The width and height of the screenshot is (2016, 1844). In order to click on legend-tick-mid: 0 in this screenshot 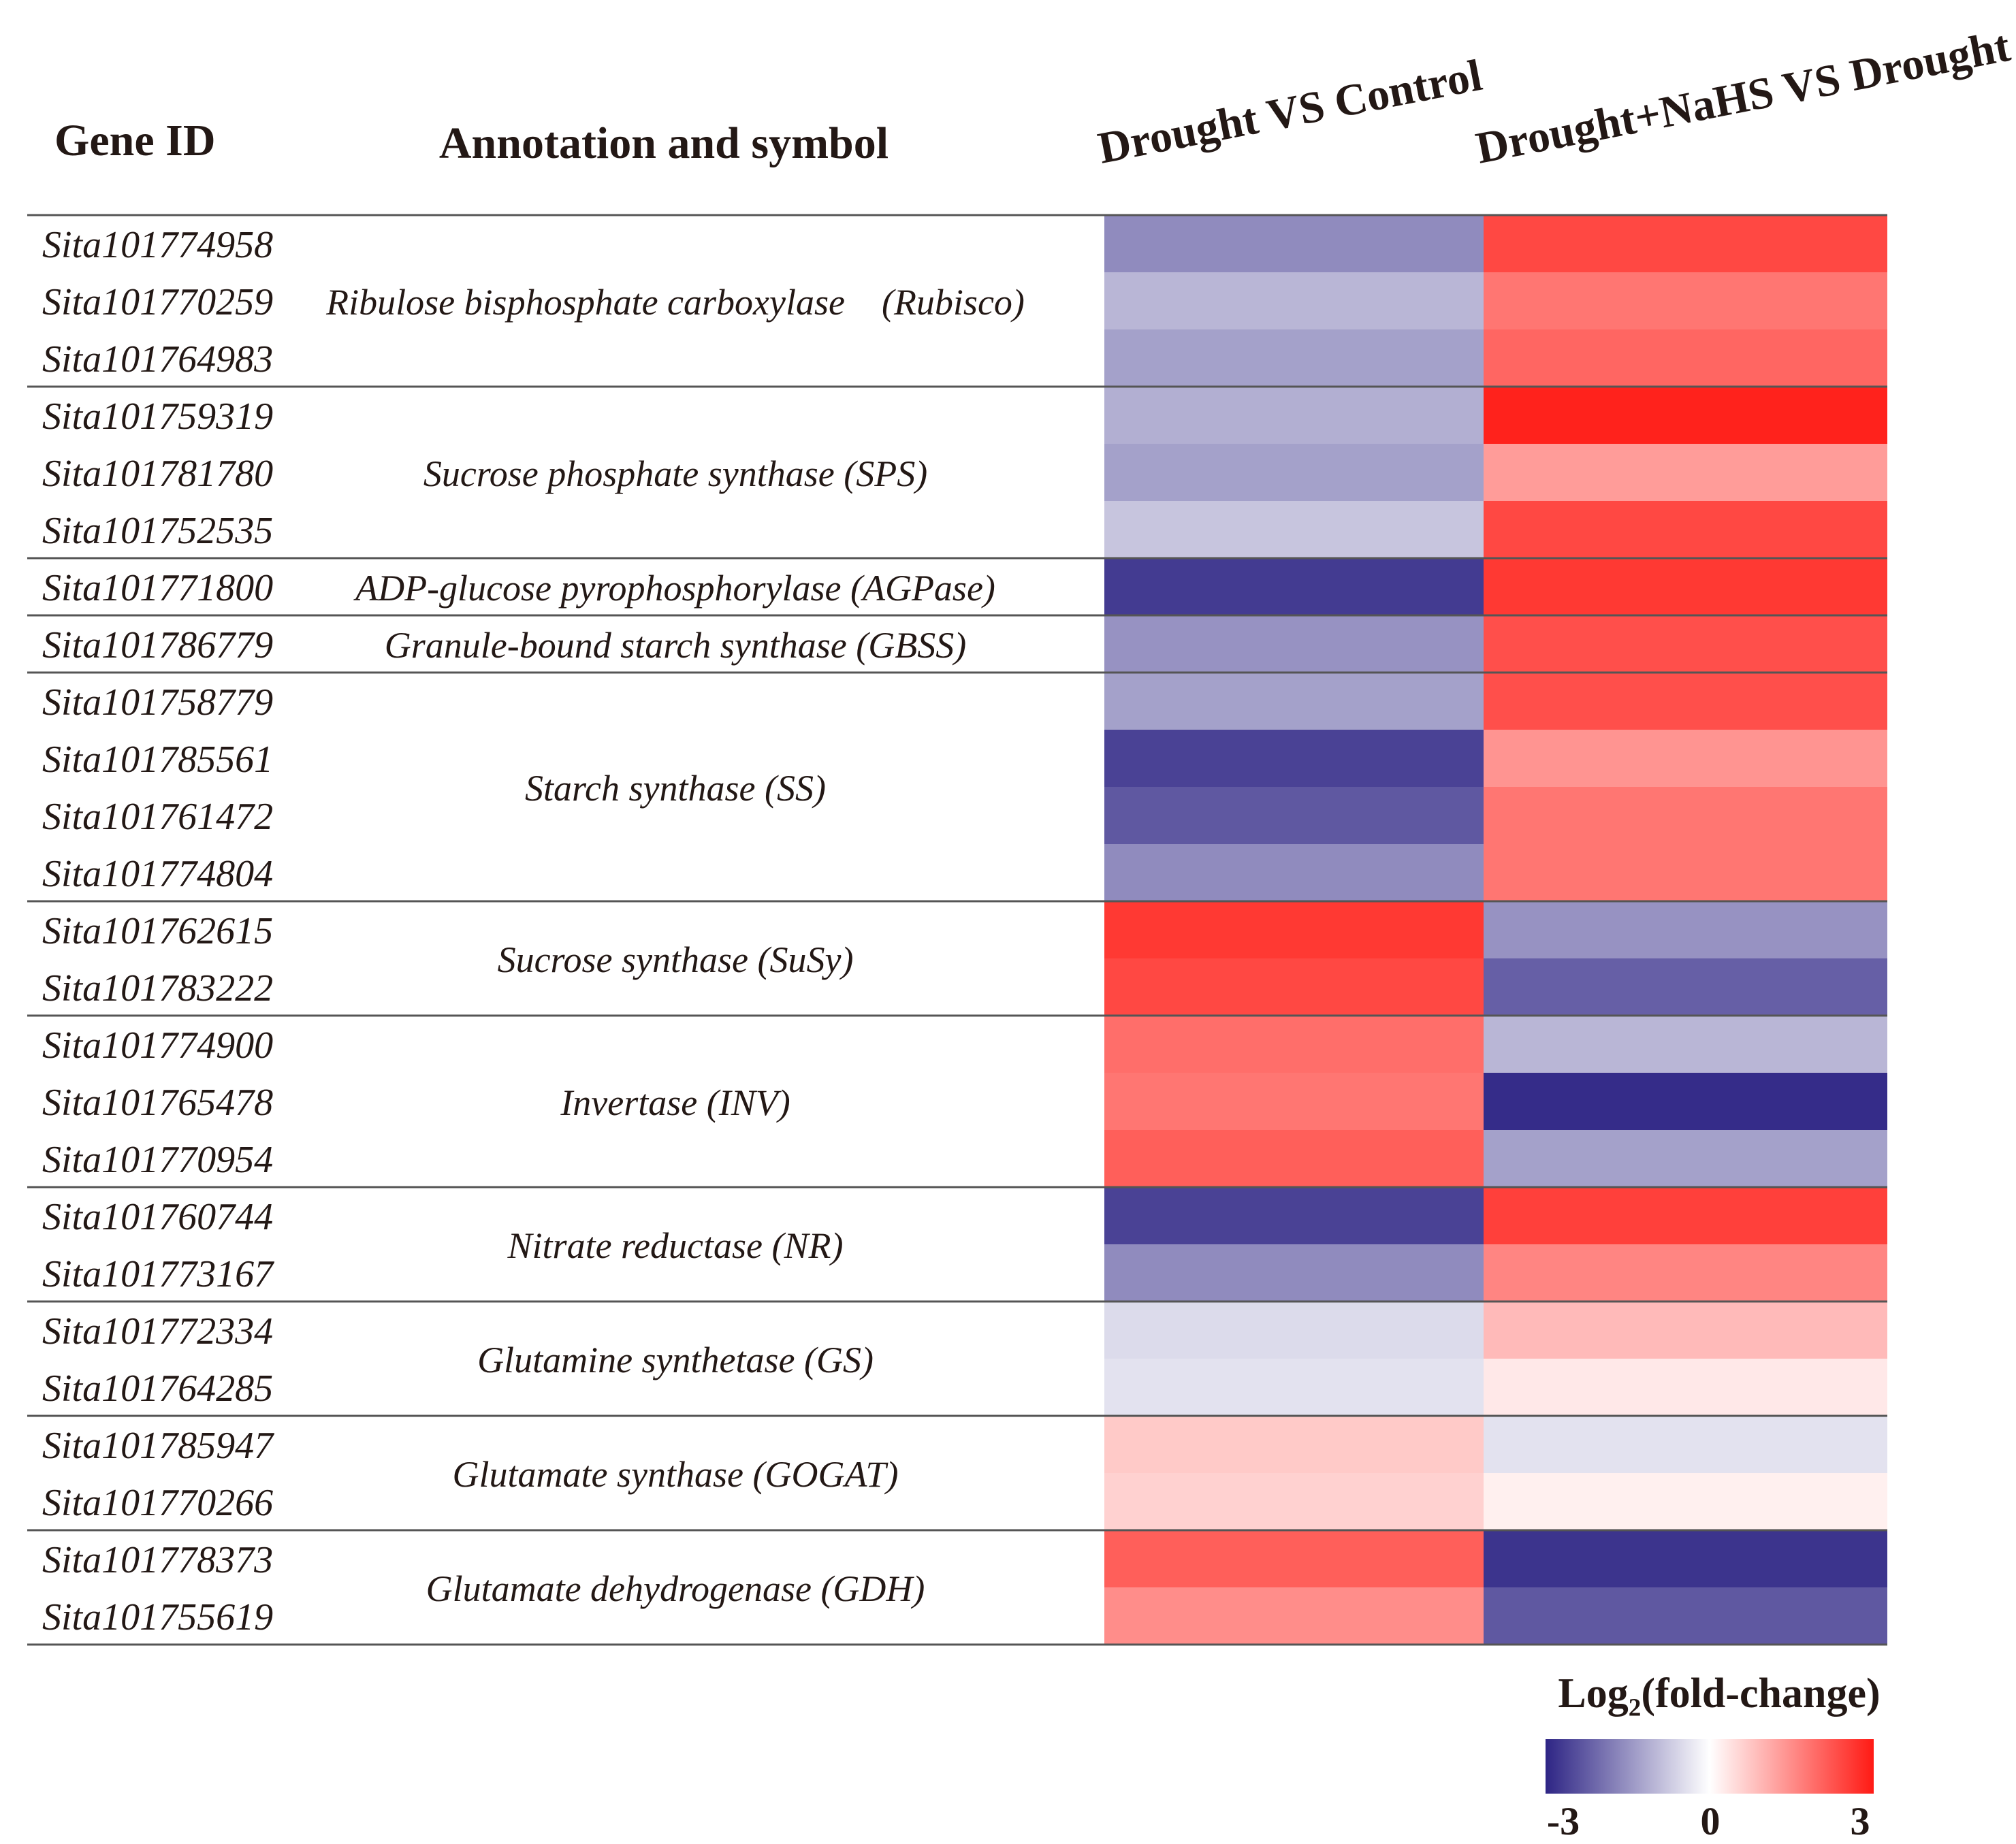, I will do `click(1711, 1821)`.